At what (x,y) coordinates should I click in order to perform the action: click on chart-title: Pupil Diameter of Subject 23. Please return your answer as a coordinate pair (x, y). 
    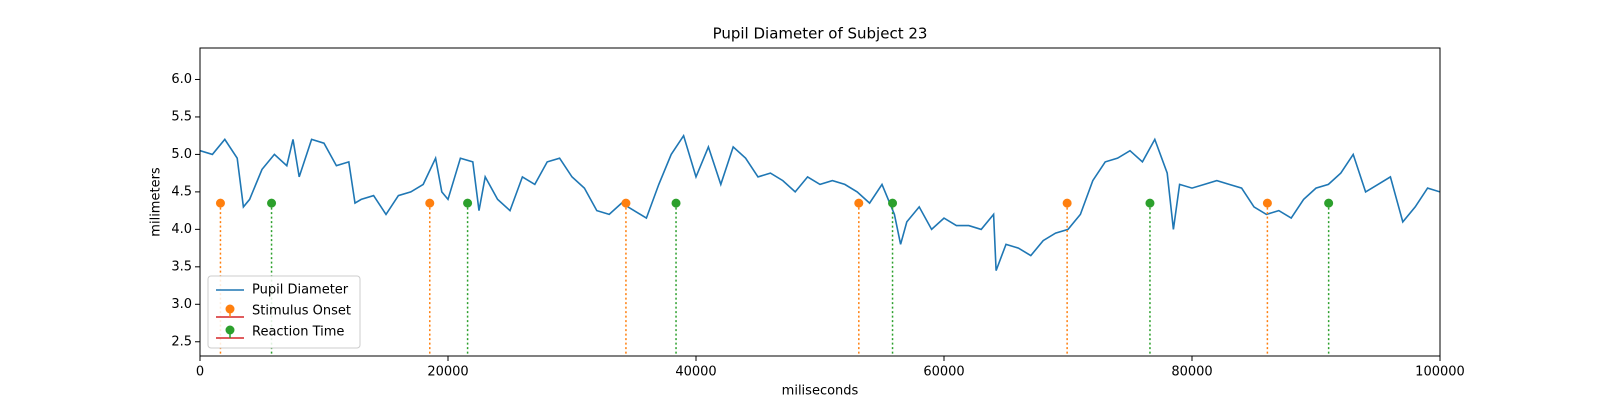
    Looking at the image, I should click on (820, 34).